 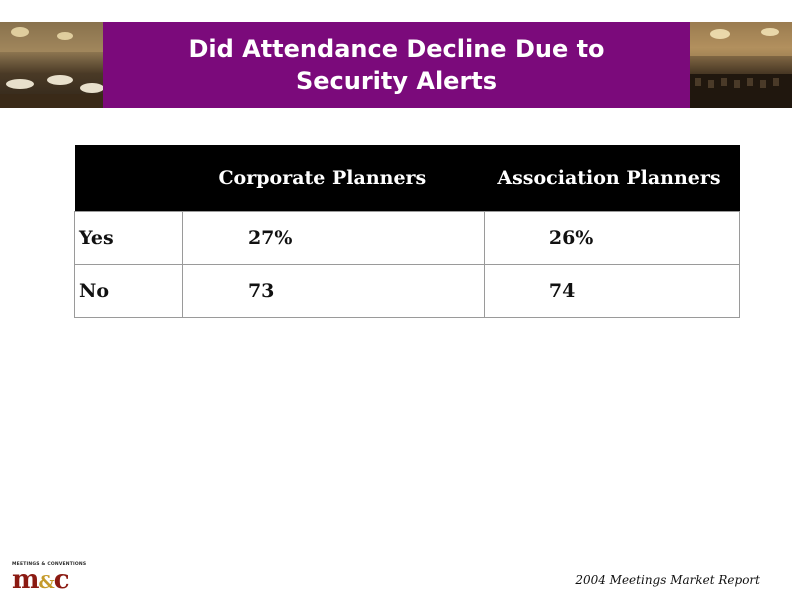 I want to click on table-row: Yes 27% 26%, so click(x=407, y=238).